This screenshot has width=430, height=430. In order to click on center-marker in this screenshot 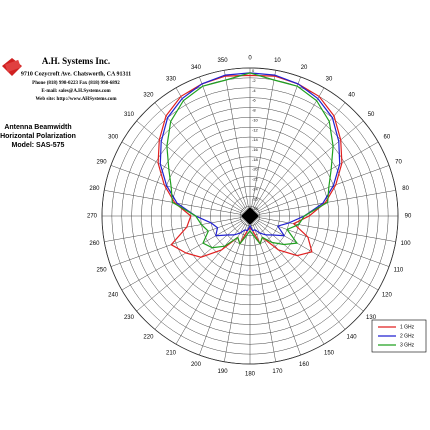, I will do `click(250, 216)`.